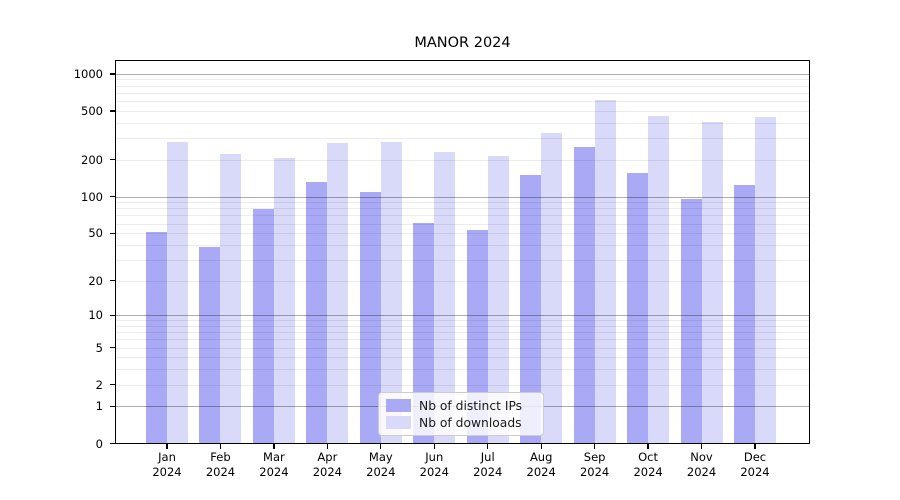 The width and height of the screenshot is (900, 500). I want to click on y-tick-label: 20, so click(95, 280).